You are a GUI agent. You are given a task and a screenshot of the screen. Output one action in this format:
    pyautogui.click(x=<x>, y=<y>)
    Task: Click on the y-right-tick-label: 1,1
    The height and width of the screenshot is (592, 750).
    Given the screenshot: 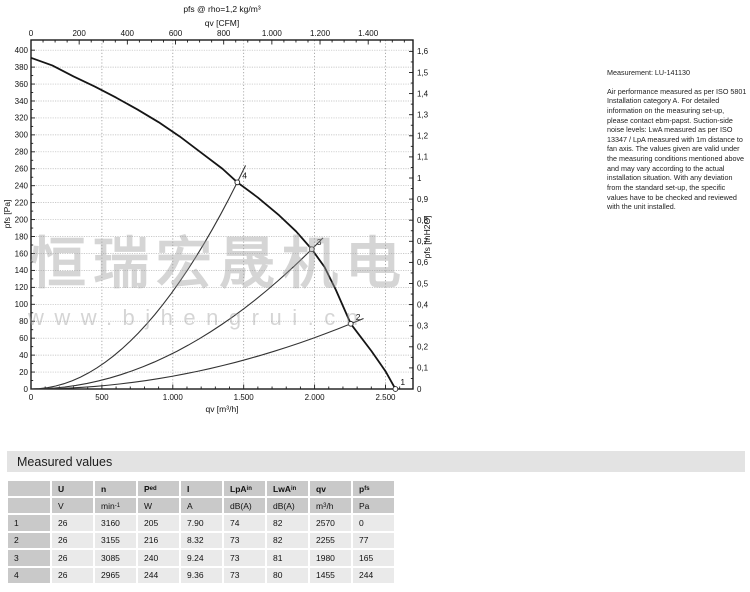 What is the action you would take?
    pyautogui.click(x=423, y=157)
    